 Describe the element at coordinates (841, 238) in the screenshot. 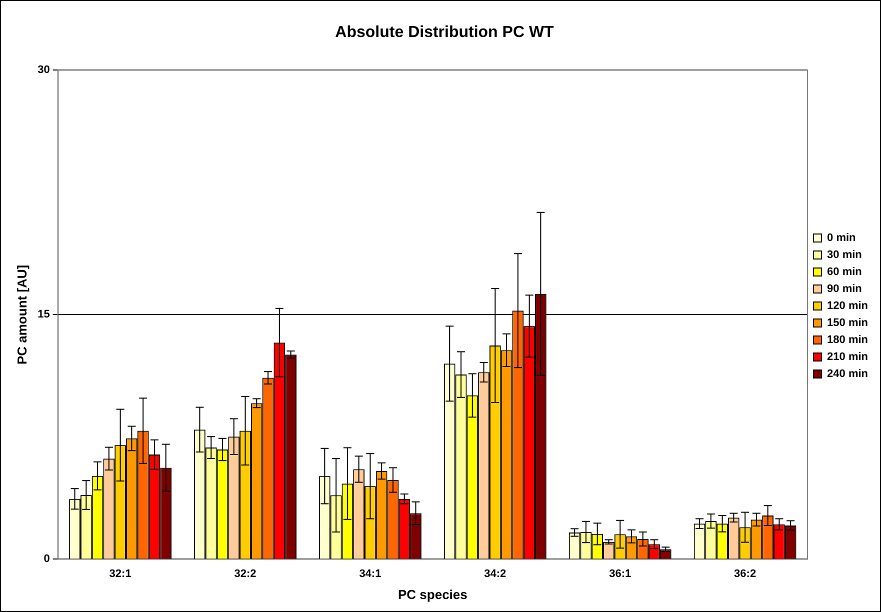

I see `legend-label: 0 min` at that location.